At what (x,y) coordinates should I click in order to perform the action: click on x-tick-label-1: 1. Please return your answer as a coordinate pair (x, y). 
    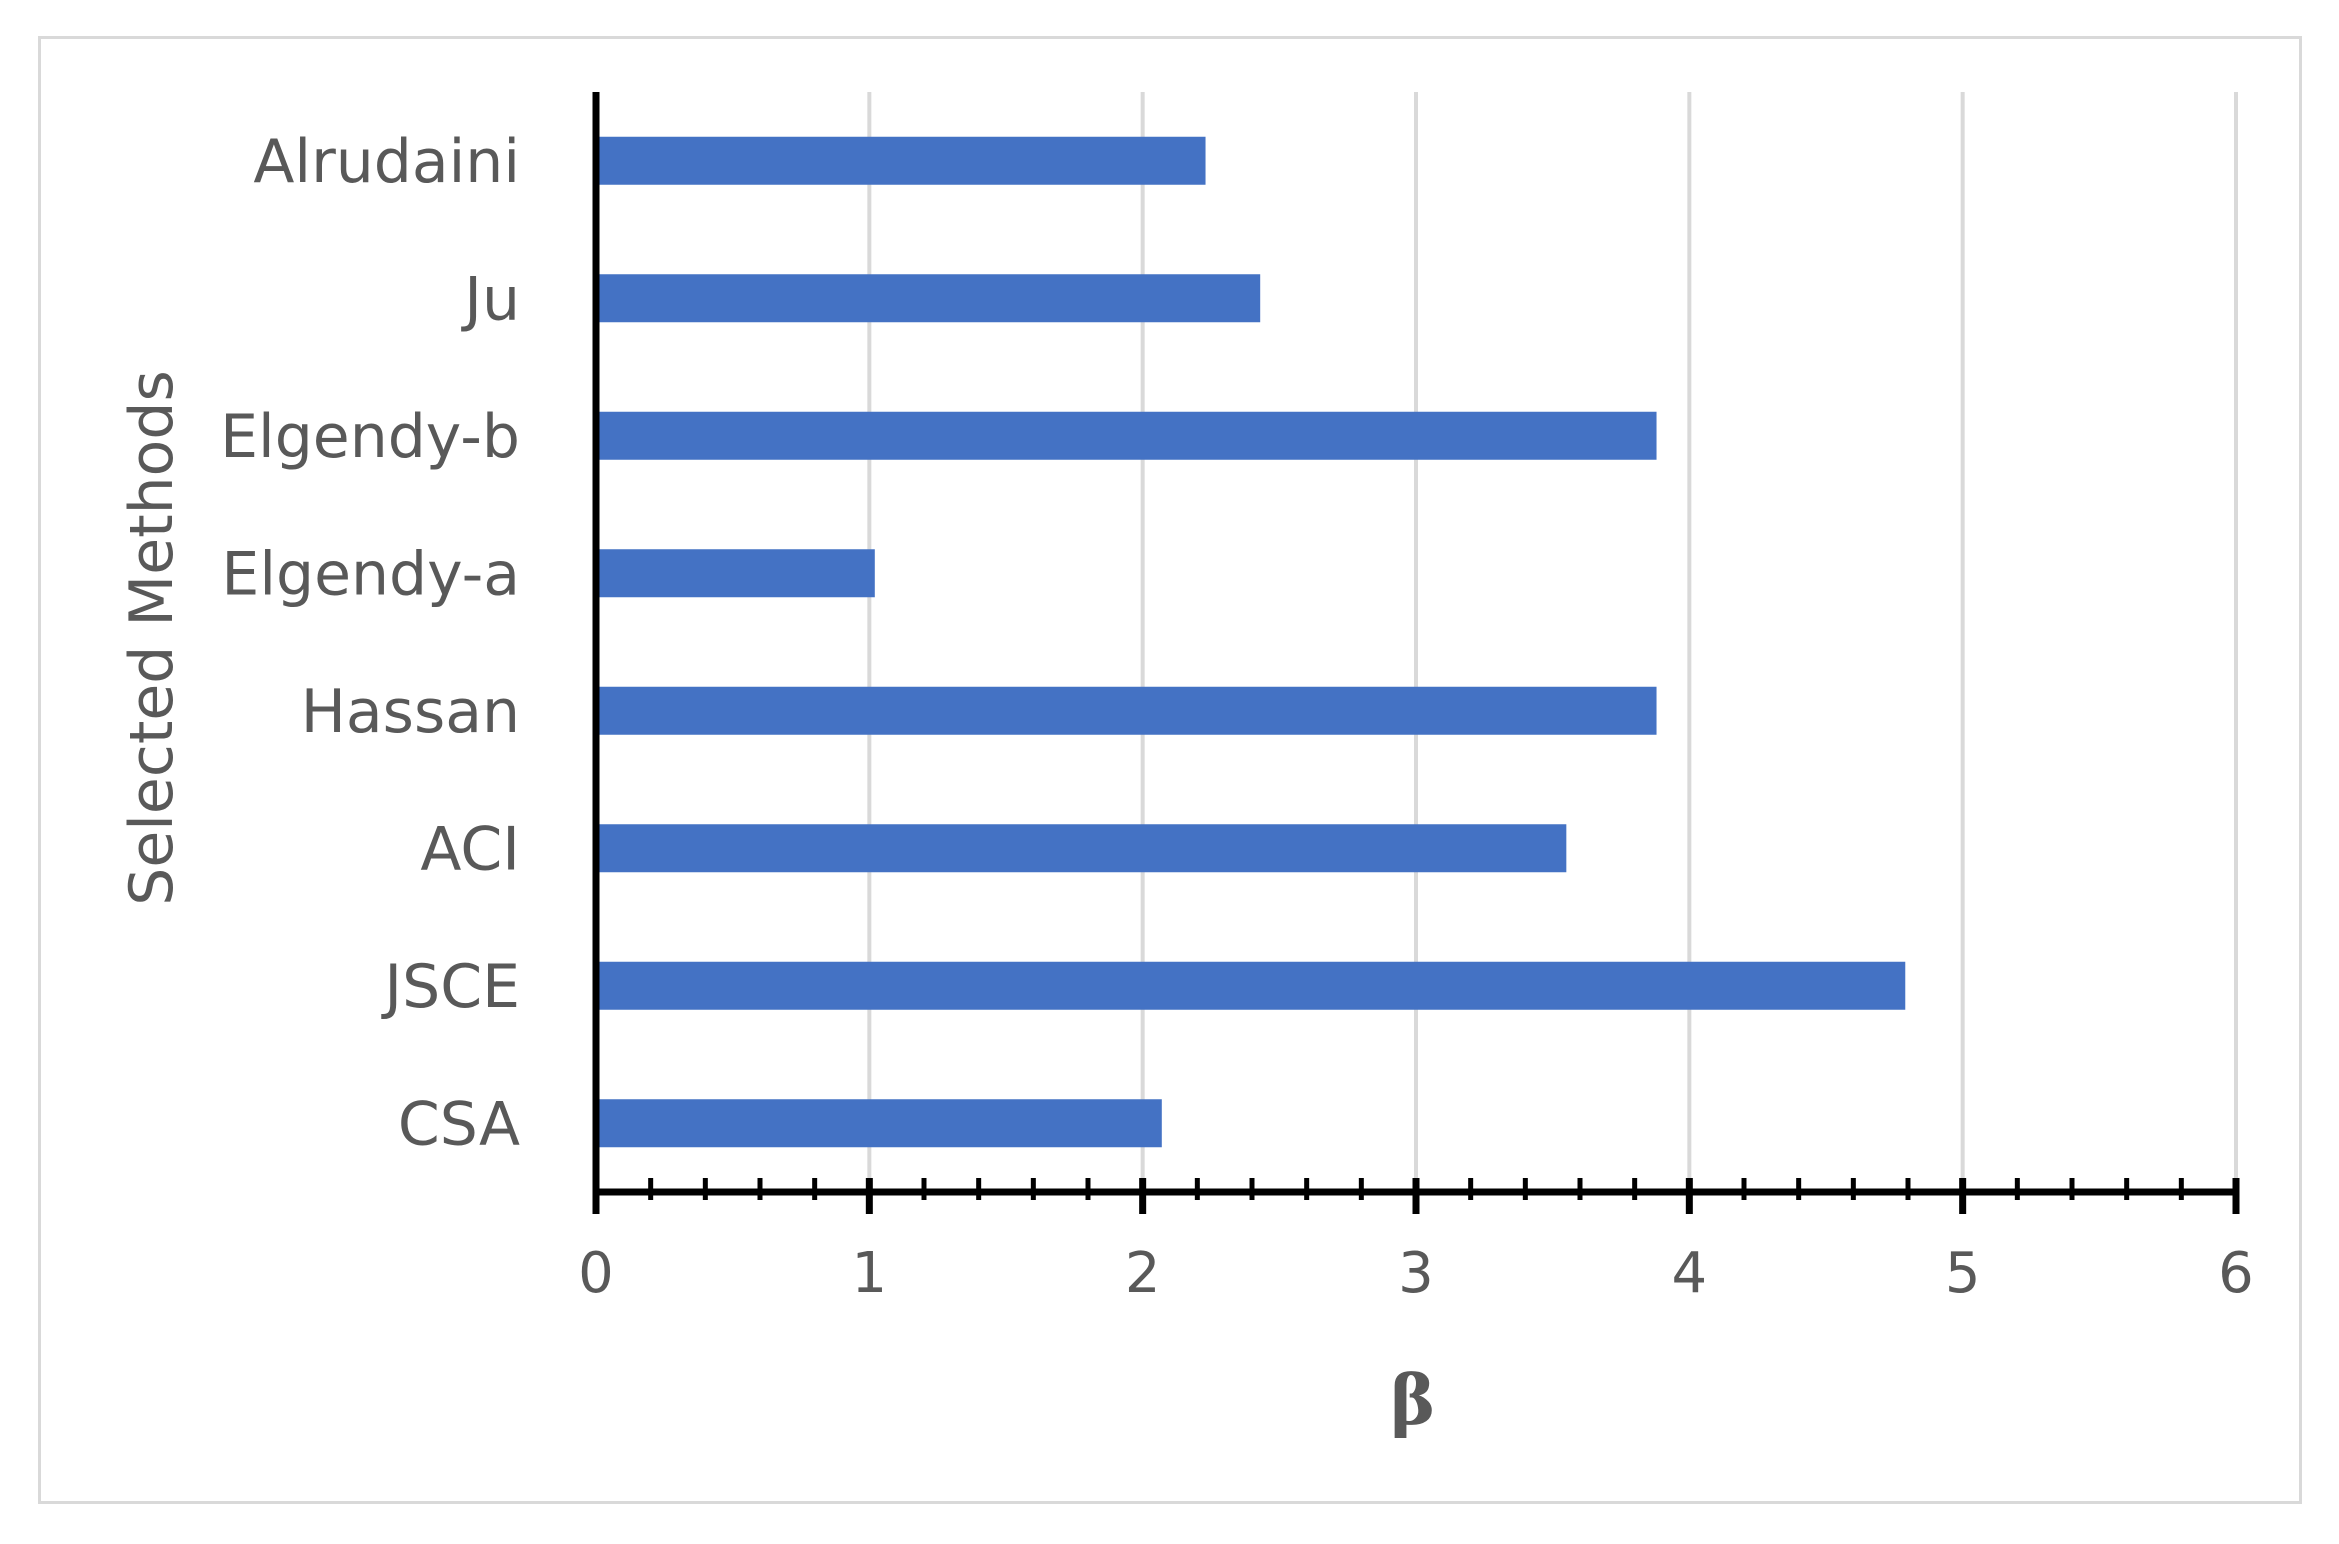
    Looking at the image, I should click on (870, 1273).